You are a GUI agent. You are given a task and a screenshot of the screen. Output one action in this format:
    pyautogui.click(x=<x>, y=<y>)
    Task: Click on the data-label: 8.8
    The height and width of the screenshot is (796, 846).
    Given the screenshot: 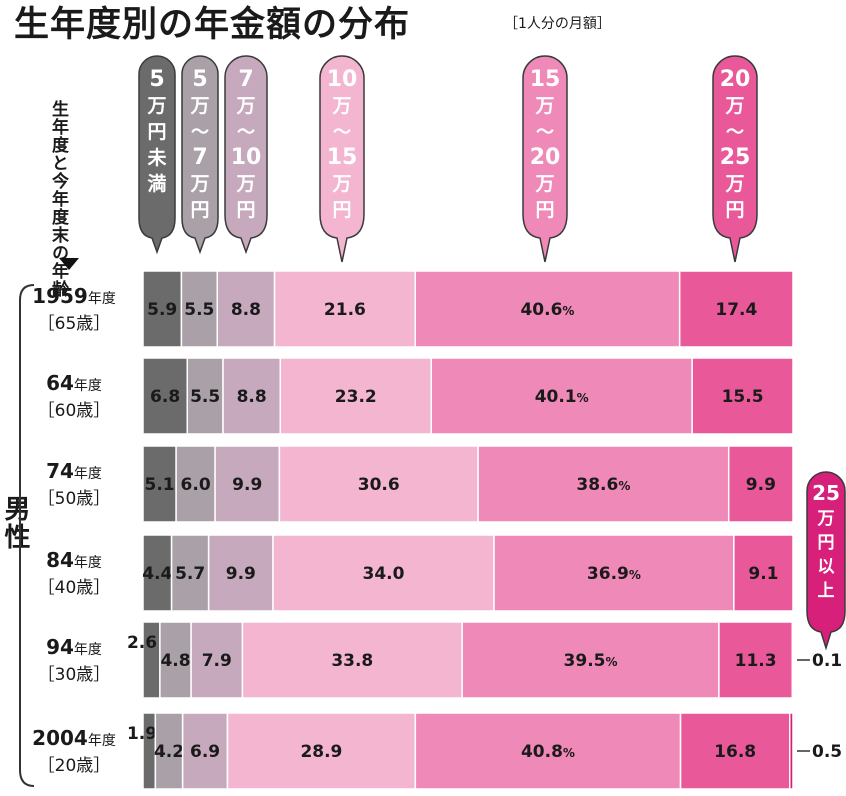 What is the action you would take?
    pyautogui.click(x=252, y=397)
    